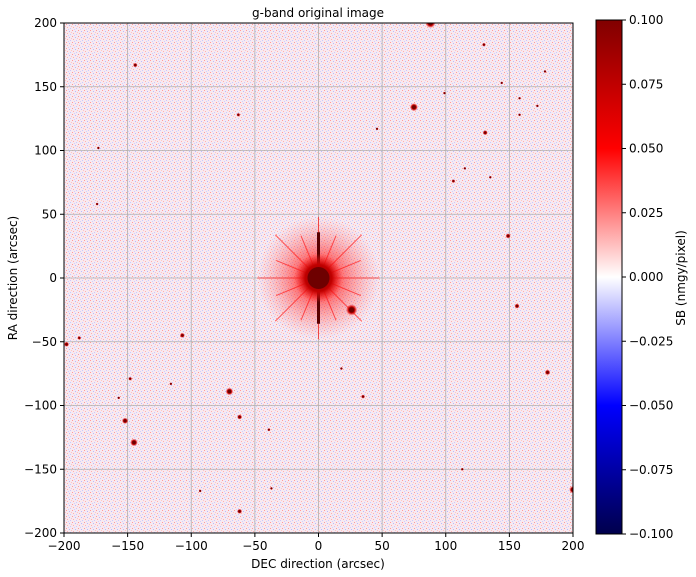 Image resolution: width=696 pixels, height=577 pixels. I want to click on colorbar-tick-label: −0.075, so click(651, 470).